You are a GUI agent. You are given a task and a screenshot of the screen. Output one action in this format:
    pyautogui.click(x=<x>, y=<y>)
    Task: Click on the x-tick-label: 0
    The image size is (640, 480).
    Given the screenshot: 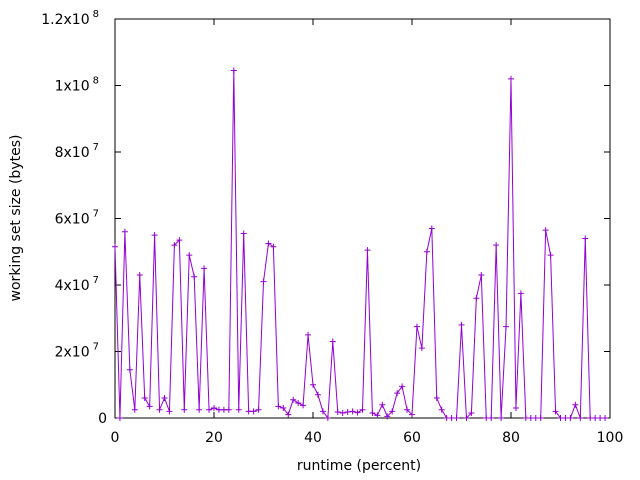 What is the action you would take?
    pyautogui.click(x=115, y=438)
    